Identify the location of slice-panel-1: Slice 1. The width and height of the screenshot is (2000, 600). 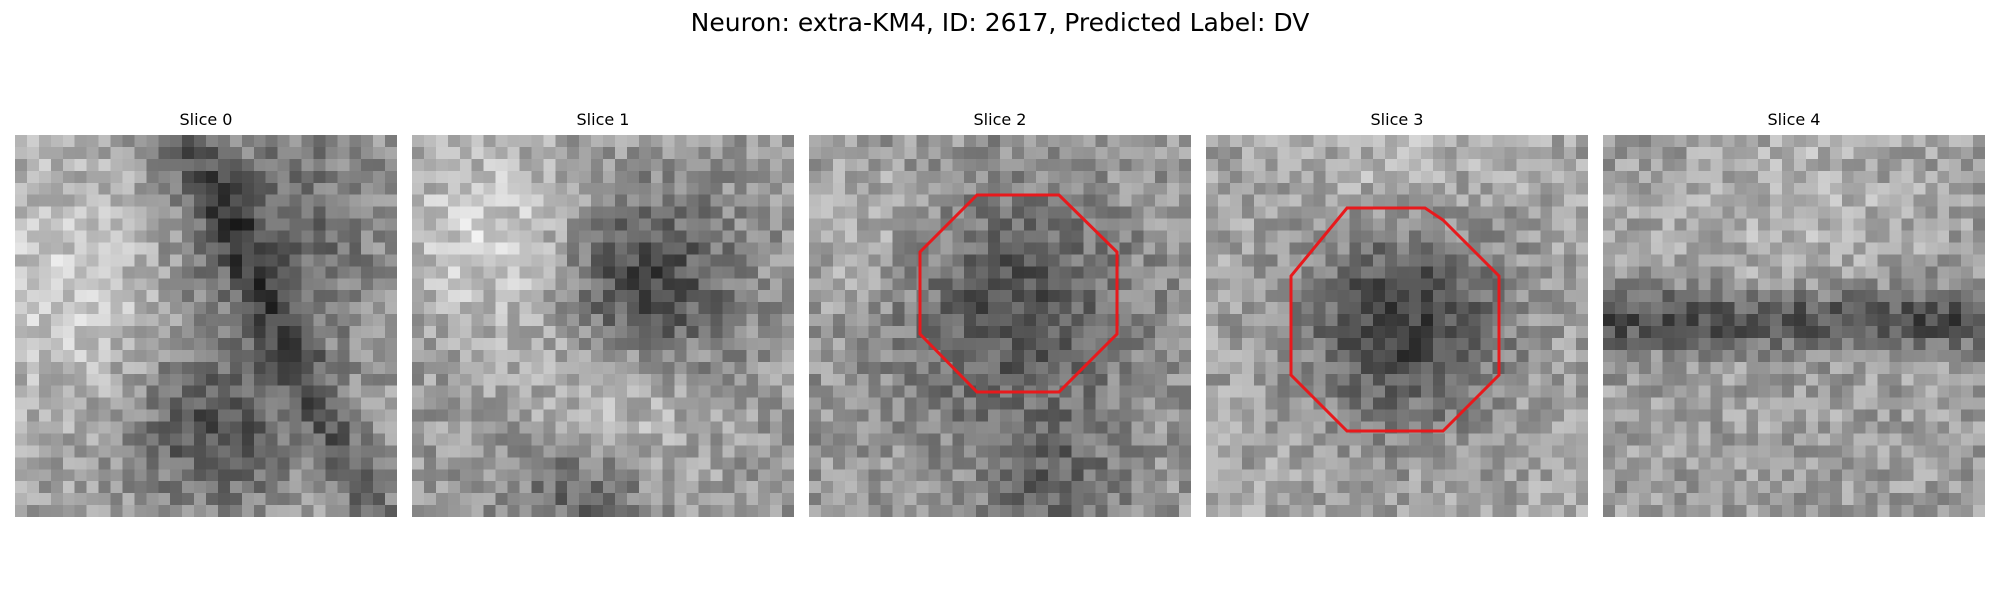
(603, 312).